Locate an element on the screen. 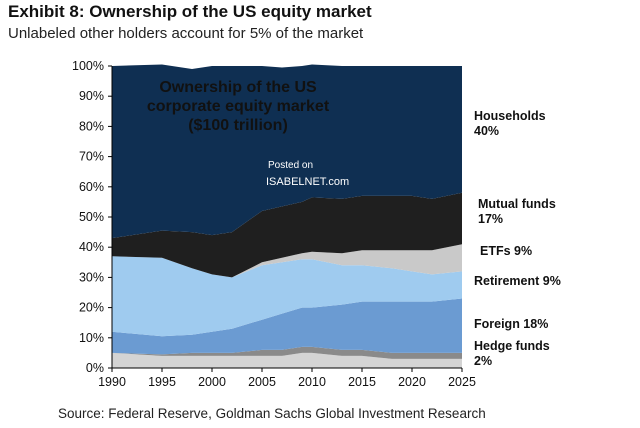 Image resolution: width=640 pixels, height=428 pixels. y-tick-label: 50% is located at coordinates (91, 217).